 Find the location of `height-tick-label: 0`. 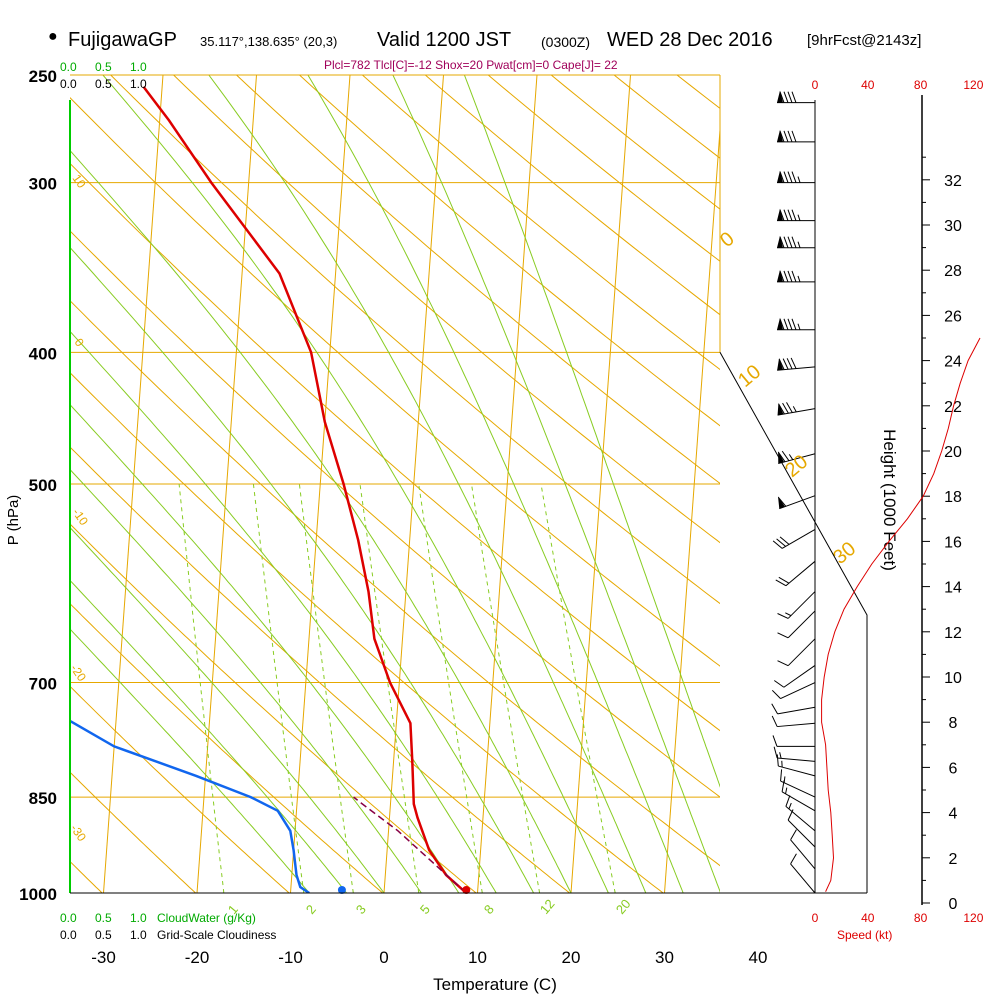

height-tick-label: 0 is located at coordinates (953, 904).